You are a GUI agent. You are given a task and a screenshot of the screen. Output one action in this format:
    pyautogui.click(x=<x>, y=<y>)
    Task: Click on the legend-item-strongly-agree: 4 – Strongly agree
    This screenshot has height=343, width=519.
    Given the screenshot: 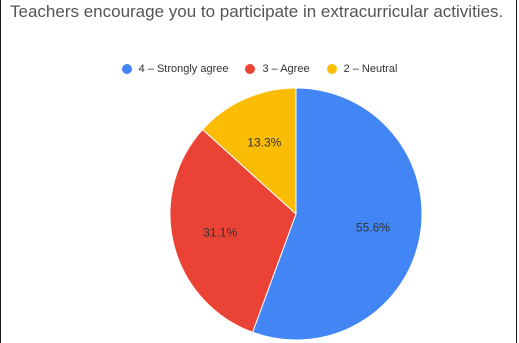 What is the action you would take?
    pyautogui.click(x=175, y=69)
    